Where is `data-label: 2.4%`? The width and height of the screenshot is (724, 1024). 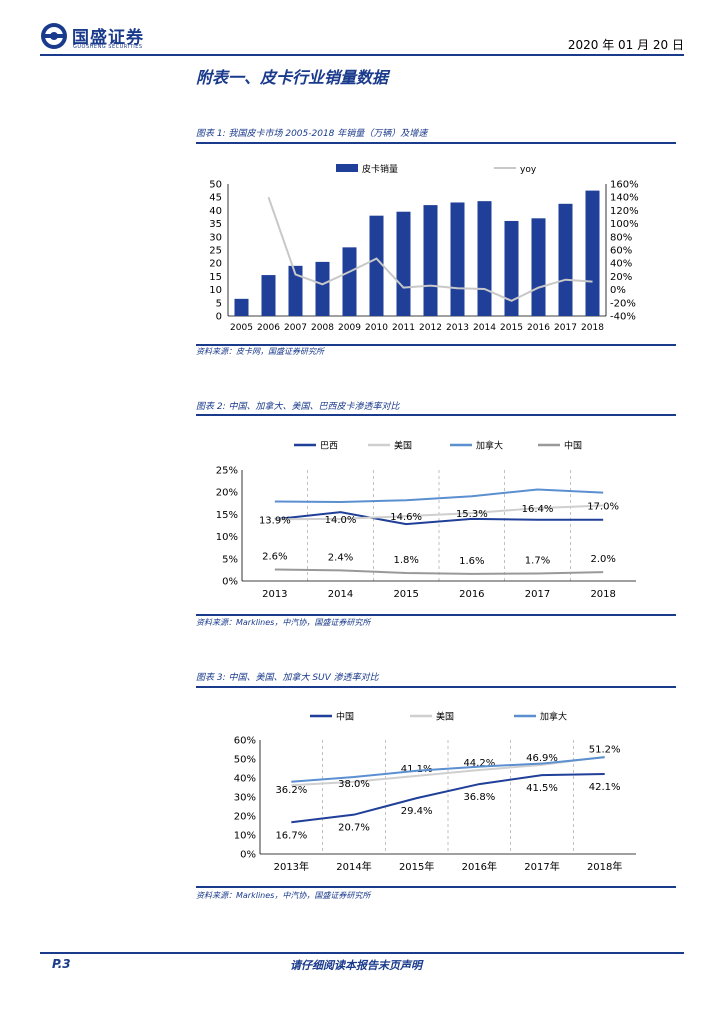 data-label: 2.4% is located at coordinates (340, 557).